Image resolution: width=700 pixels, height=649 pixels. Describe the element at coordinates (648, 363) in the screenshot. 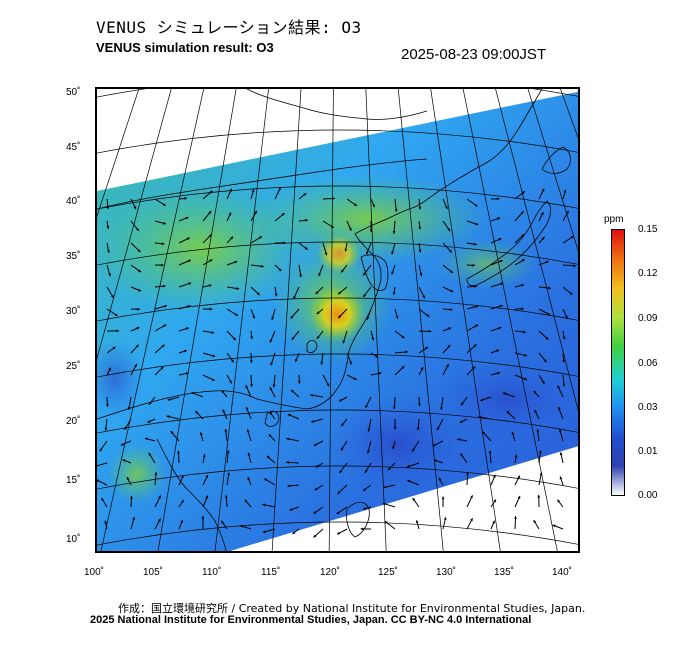

I see `colorbar-label-0.06: 0.06` at that location.